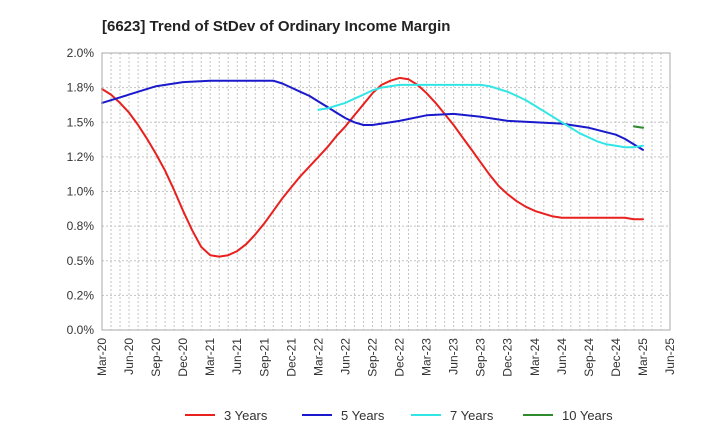  What do you see at coordinates (535, 357) in the screenshot?
I see `x-tick-label: Mar-24` at bounding box center [535, 357].